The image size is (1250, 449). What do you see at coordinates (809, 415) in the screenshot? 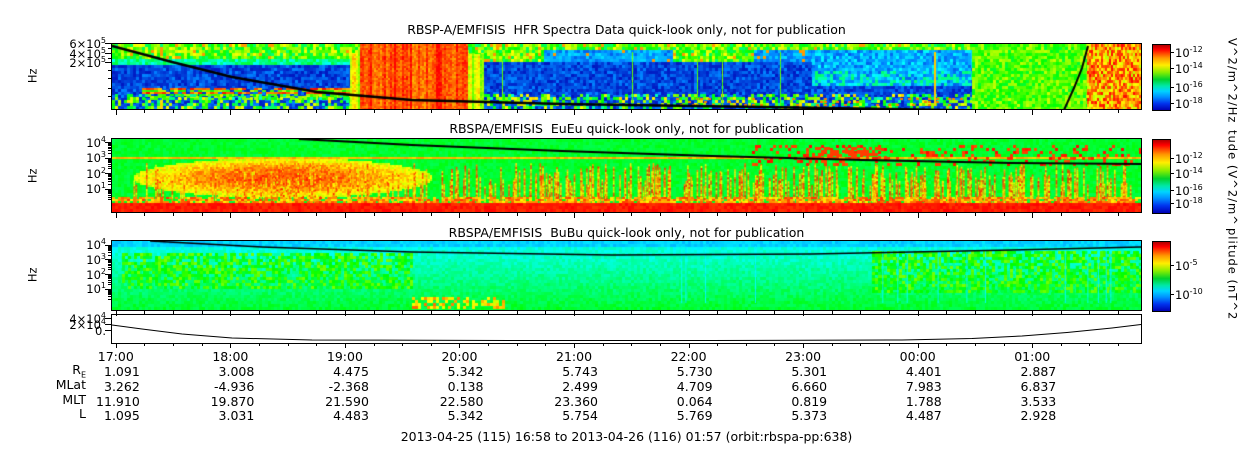
I see `ephemeris-value: 5.373` at bounding box center [809, 415].